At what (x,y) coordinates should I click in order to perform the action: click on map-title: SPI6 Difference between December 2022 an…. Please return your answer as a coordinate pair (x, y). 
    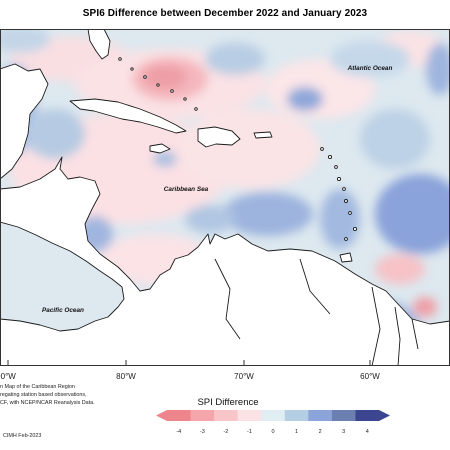
    Looking at the image, I should click on (225, 13).